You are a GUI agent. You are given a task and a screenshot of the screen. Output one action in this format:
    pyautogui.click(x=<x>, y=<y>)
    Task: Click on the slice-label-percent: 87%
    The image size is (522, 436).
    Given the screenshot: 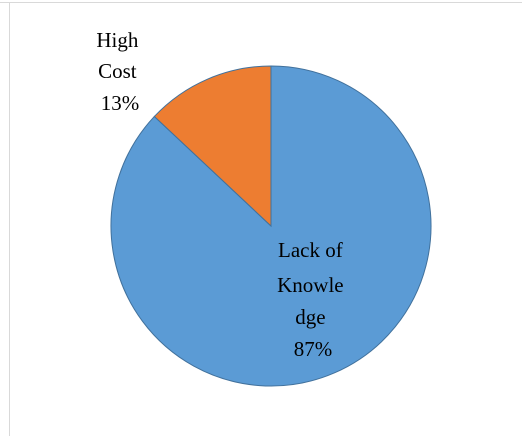 What is the action you would take?
    pyautogui.click(x=313, y=349)
    